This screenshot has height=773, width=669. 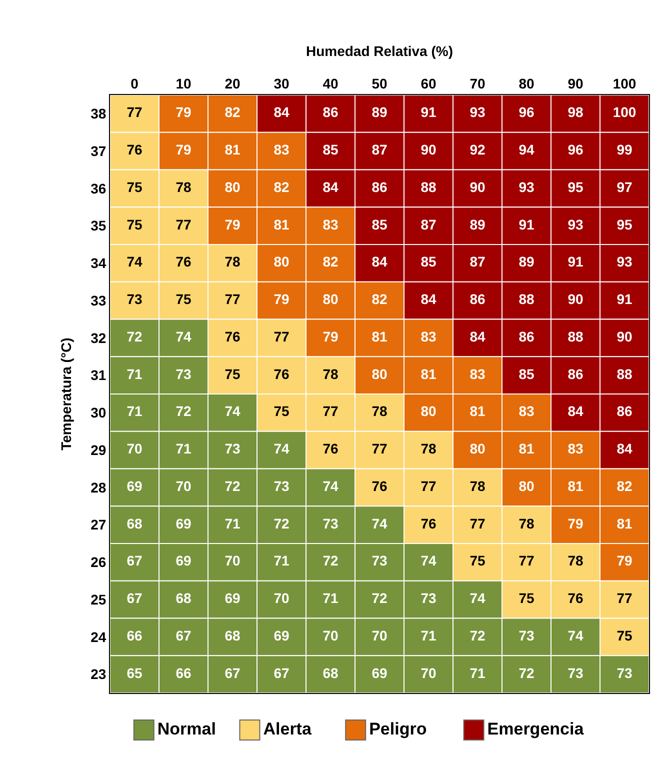 I want to click on x-tick-label: 20, so click(x=232, y=83).